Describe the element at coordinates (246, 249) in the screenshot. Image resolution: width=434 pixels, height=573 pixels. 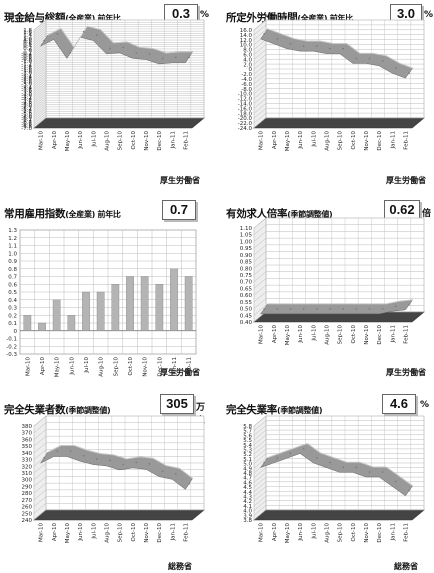
I see `y-tick-label: 0.95` at that location.